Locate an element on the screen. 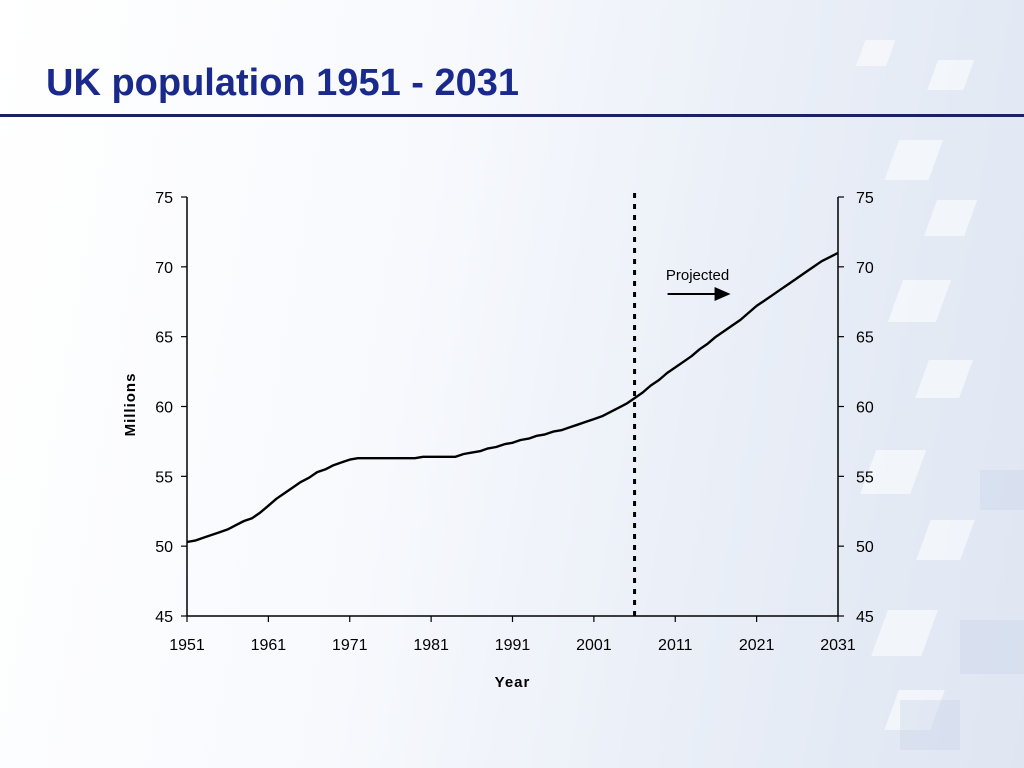 Image resolution: width=1024 pixels, height=768 pixels. y-tick-label-right: 75 is located at coordinates (865, 198).